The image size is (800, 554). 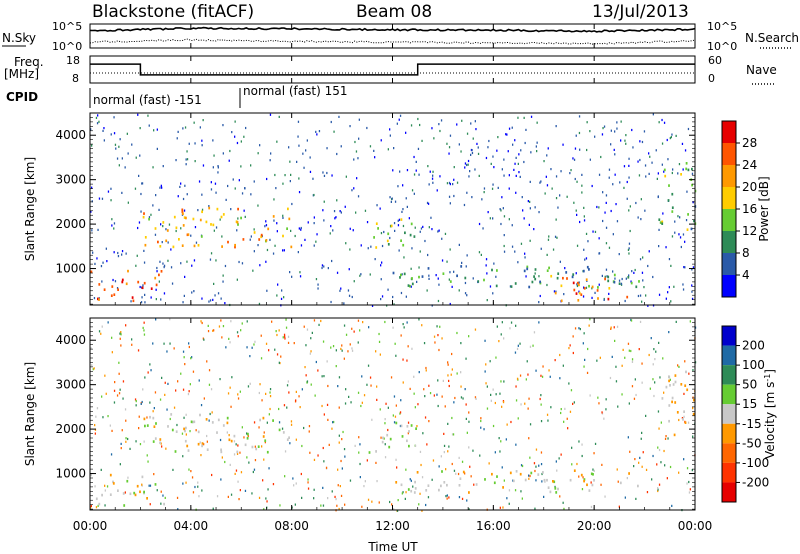 I want to click on x-axis-label: Time UT, so click(x=392, y=547).